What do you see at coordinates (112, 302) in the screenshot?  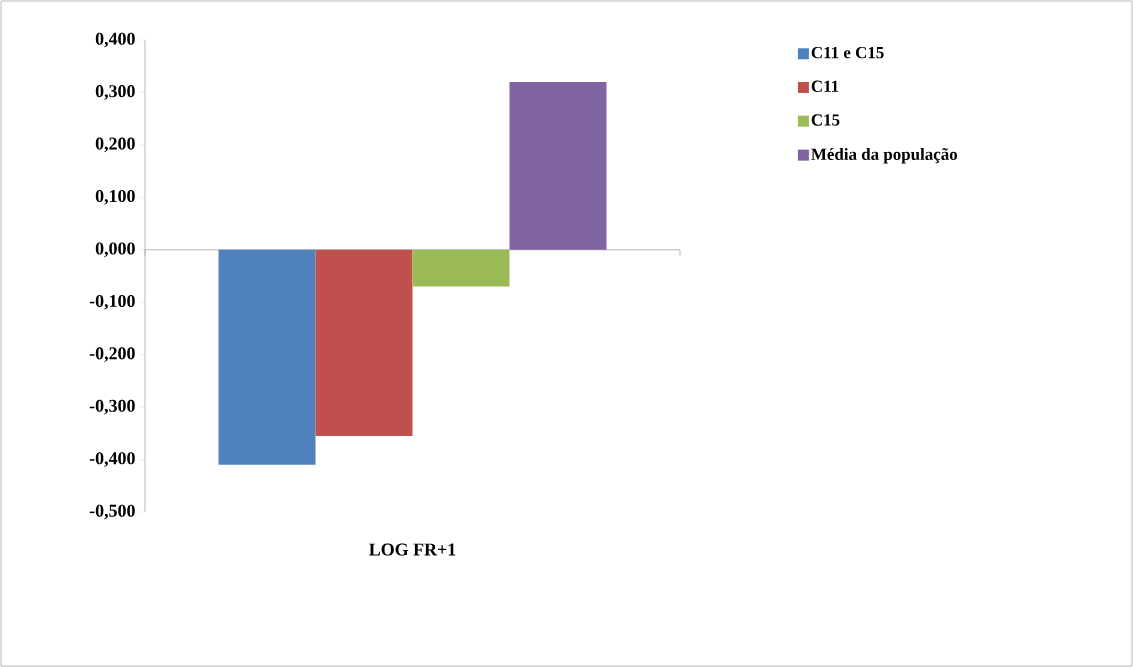 I see `y-tick-label: -0,100` at bounding box center [112, 302].